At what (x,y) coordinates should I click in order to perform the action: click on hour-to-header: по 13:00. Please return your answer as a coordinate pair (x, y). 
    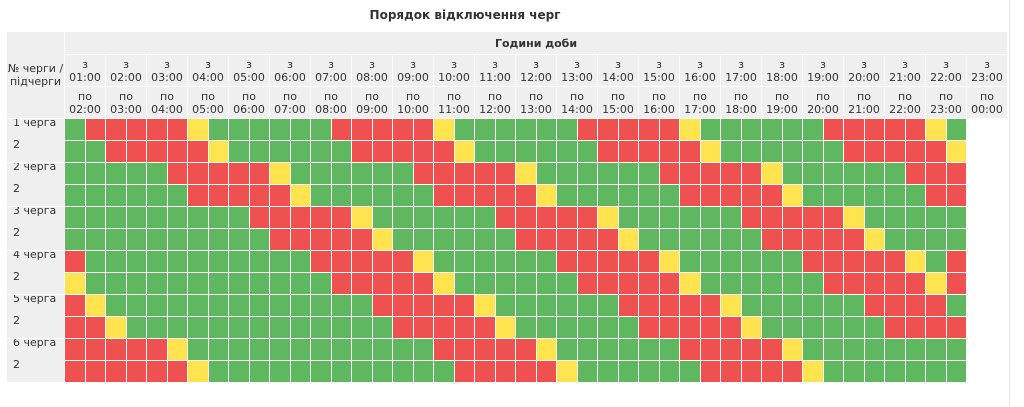
    Looking at the image, I should click on (536, 102).